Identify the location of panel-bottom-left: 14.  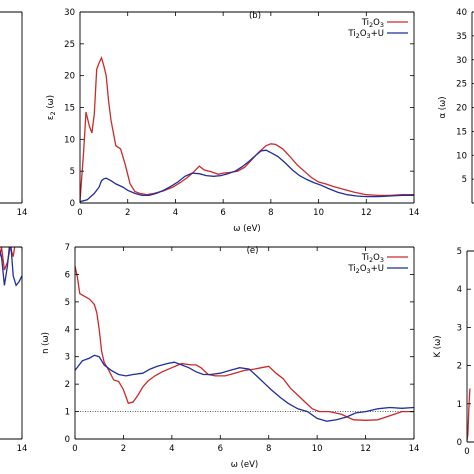
(14, 350).